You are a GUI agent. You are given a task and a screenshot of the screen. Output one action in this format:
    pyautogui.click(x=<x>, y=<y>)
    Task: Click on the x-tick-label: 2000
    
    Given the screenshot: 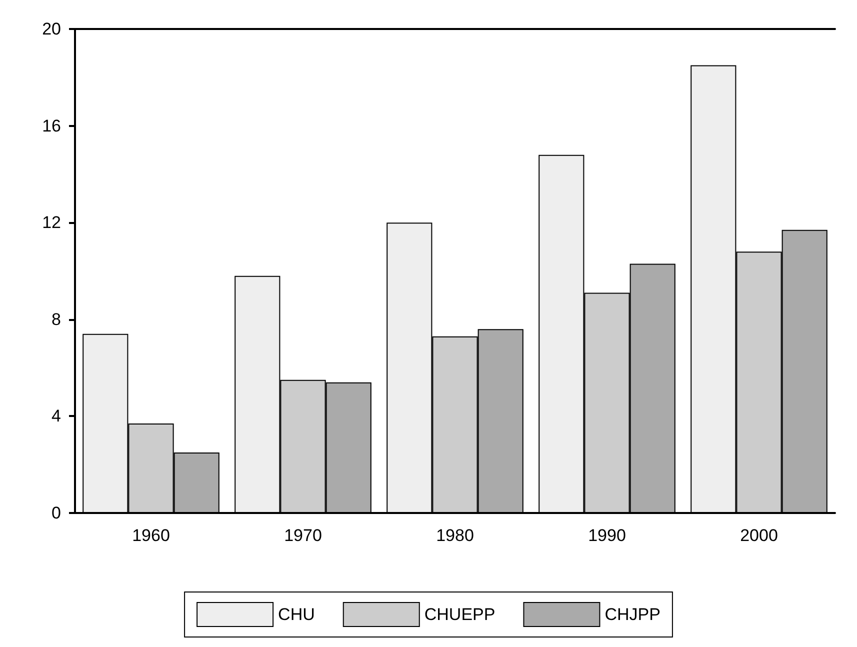 What is the action you would take?
    pyautogui.click(x=759, y=535)
    